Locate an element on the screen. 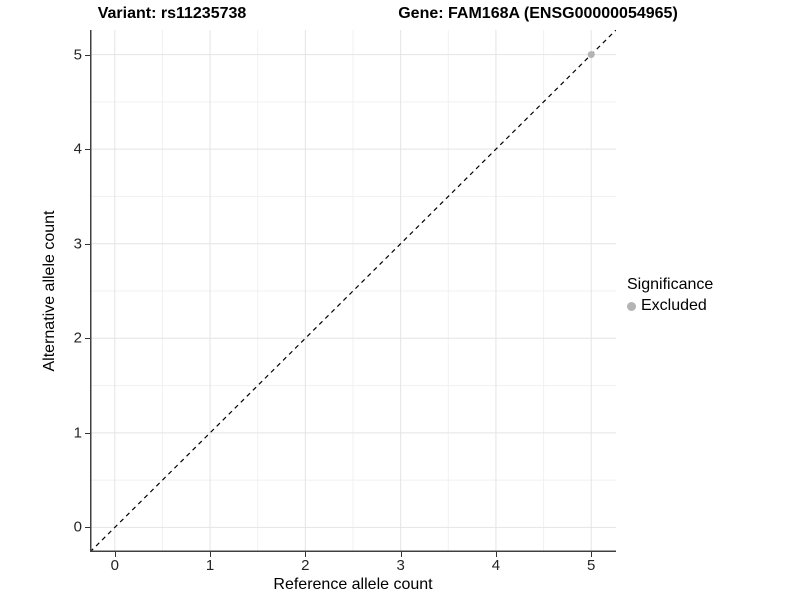  y-tick-label: 4 is located at coordinates (77, 149).